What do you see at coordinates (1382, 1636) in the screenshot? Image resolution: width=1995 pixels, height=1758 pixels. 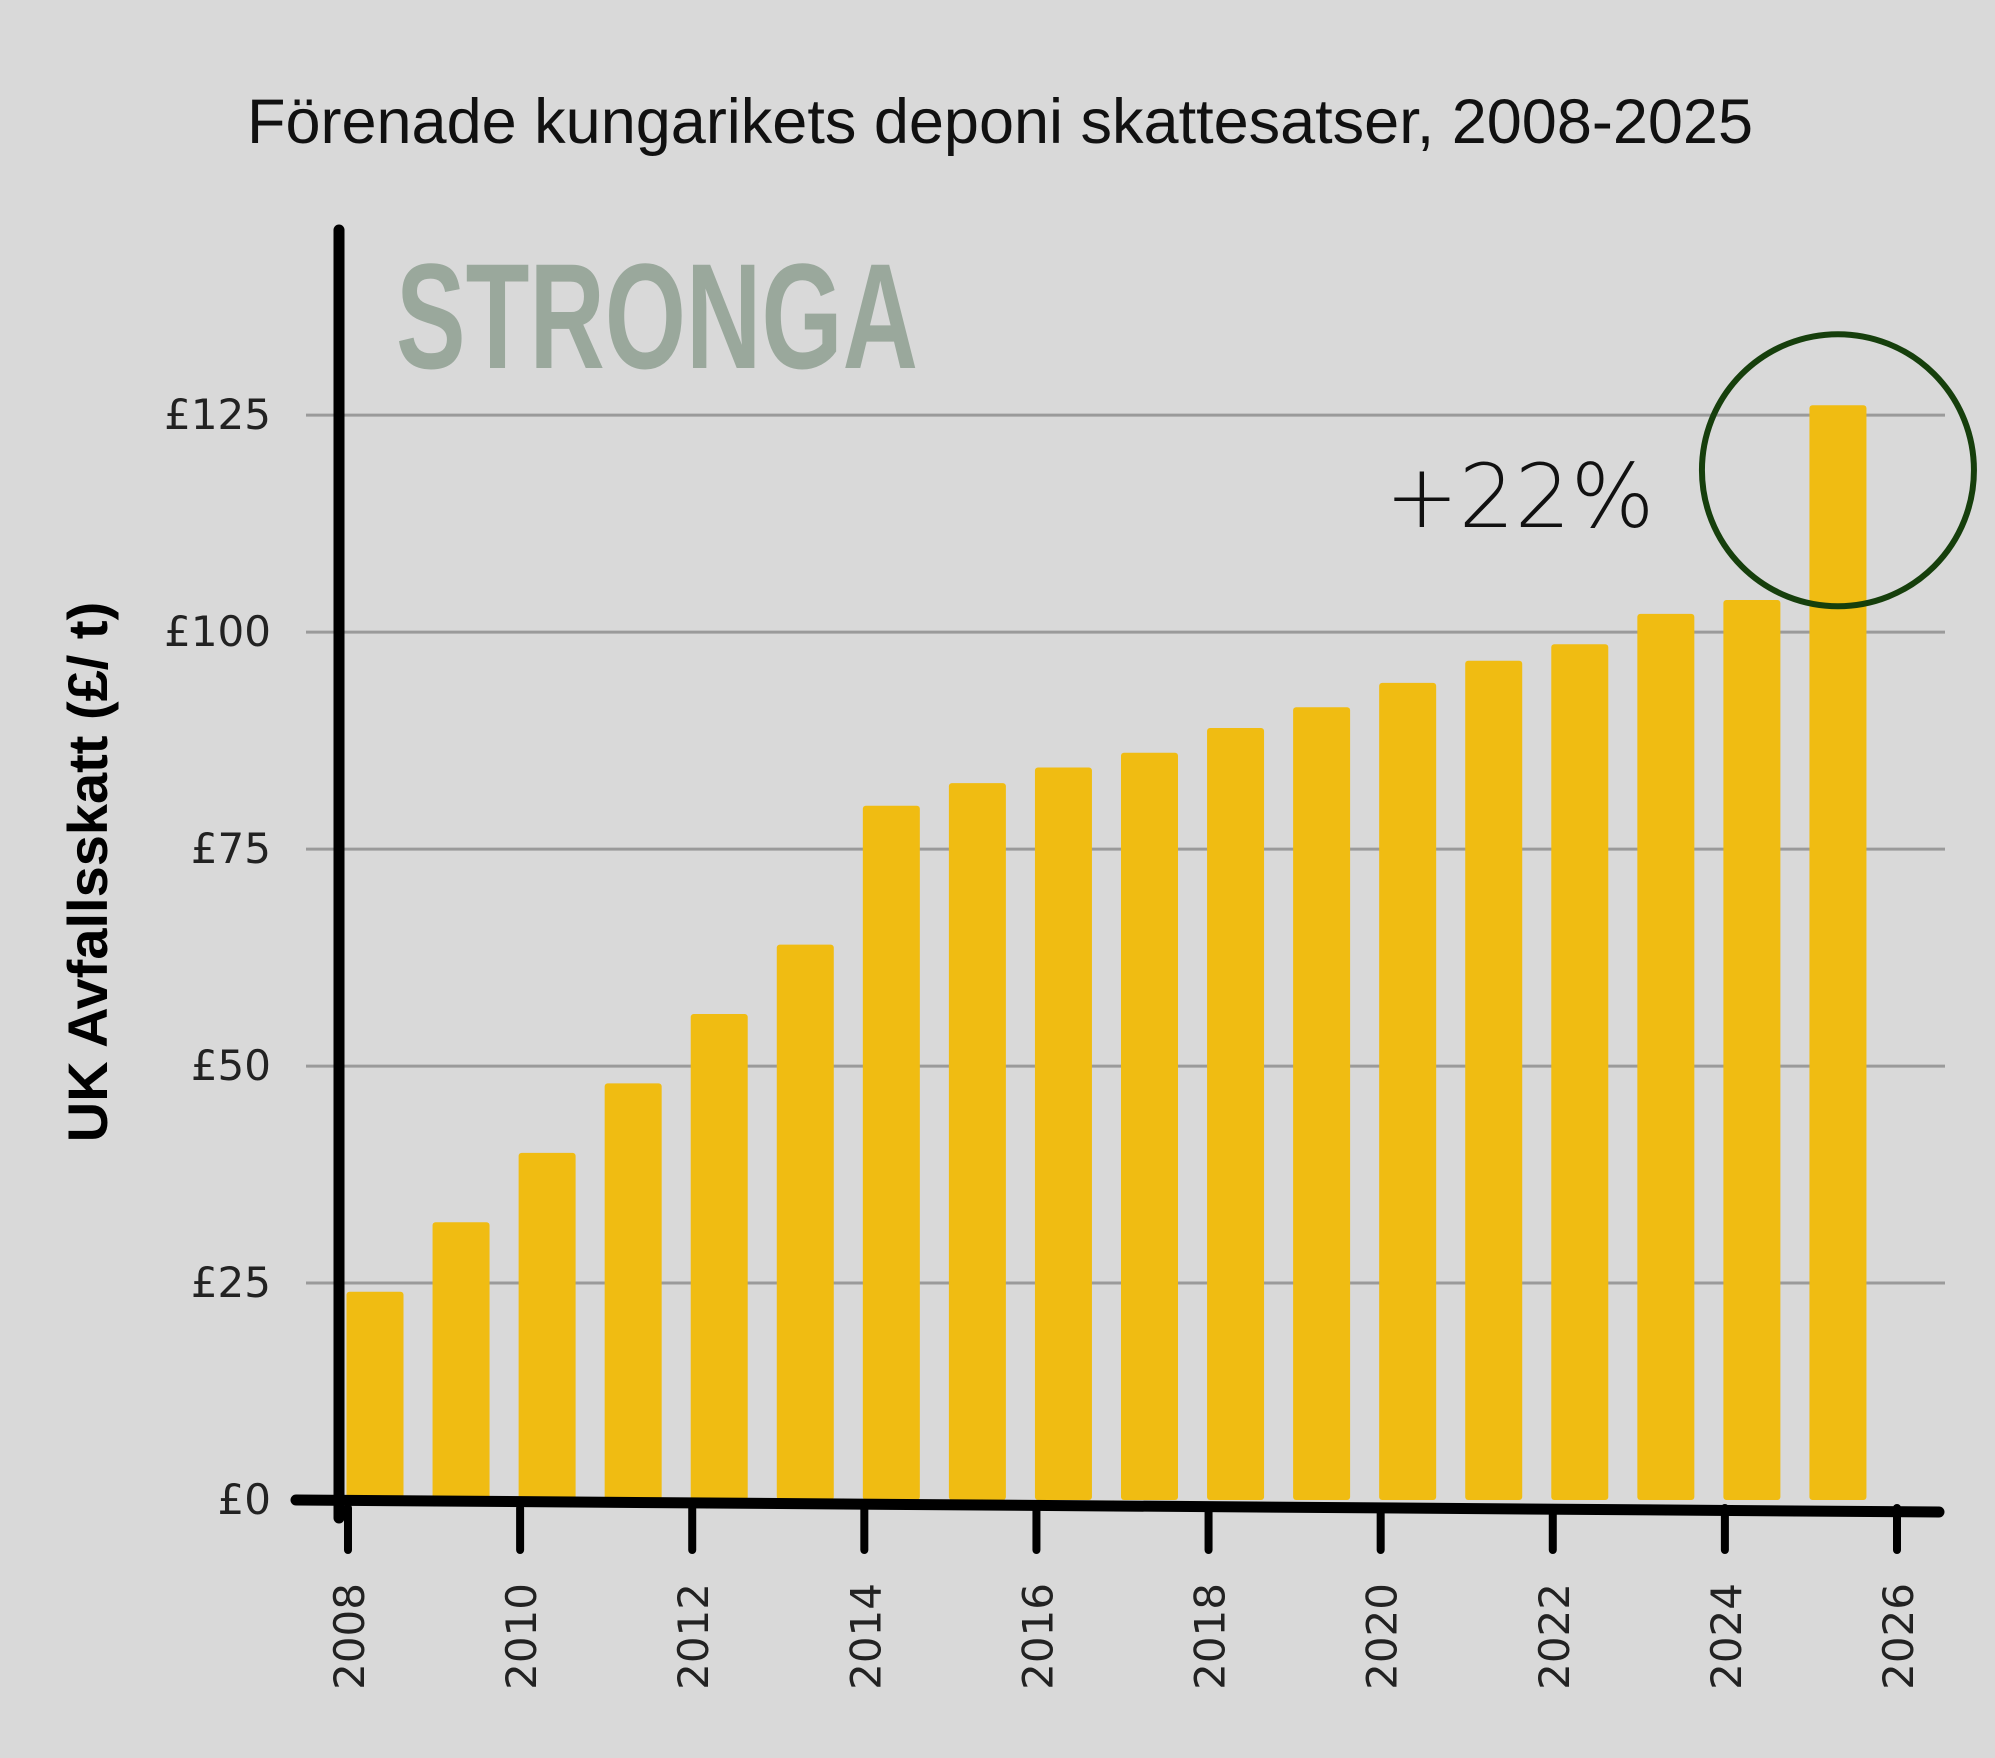 I see `x-tick-label: 2020` at bounding box center [1382, 1636].